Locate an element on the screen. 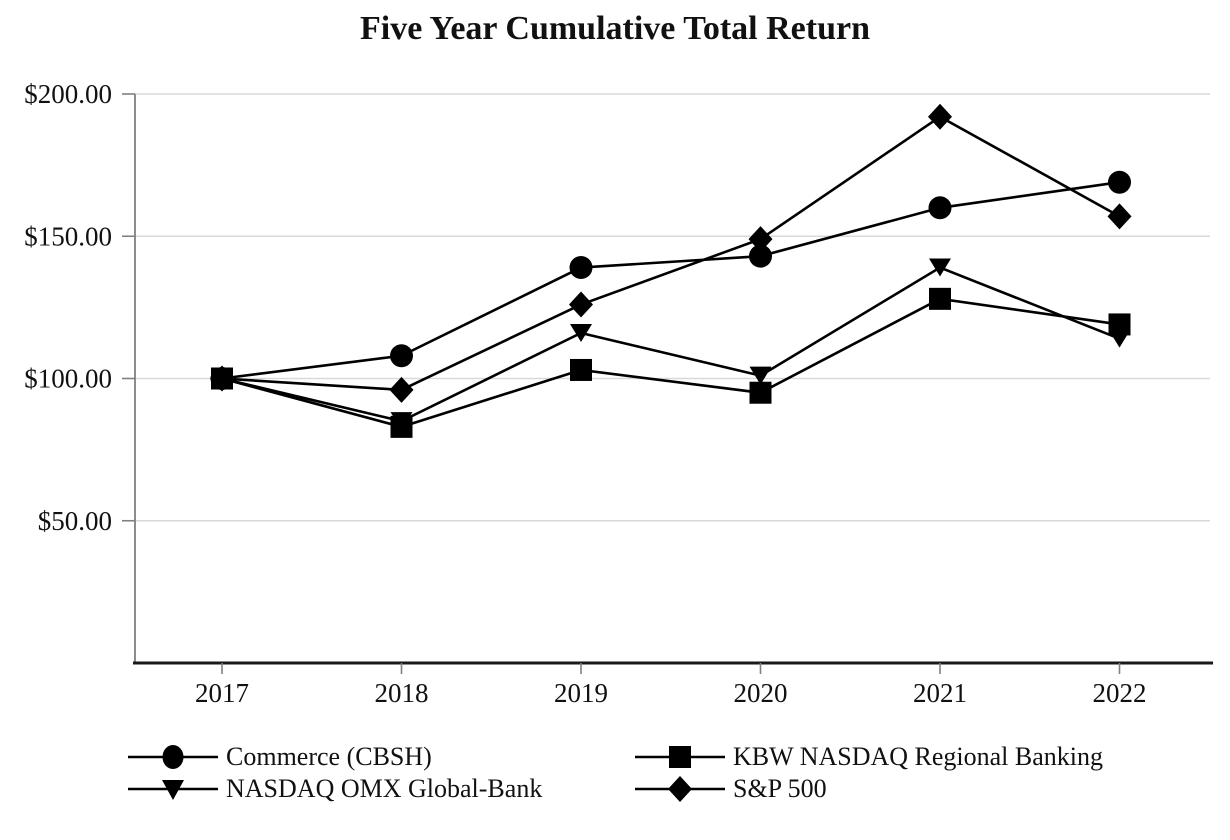 This screenshot has width=1230, height=840. legend-item-4: S&P 500 is located at coordinates (932, 789).